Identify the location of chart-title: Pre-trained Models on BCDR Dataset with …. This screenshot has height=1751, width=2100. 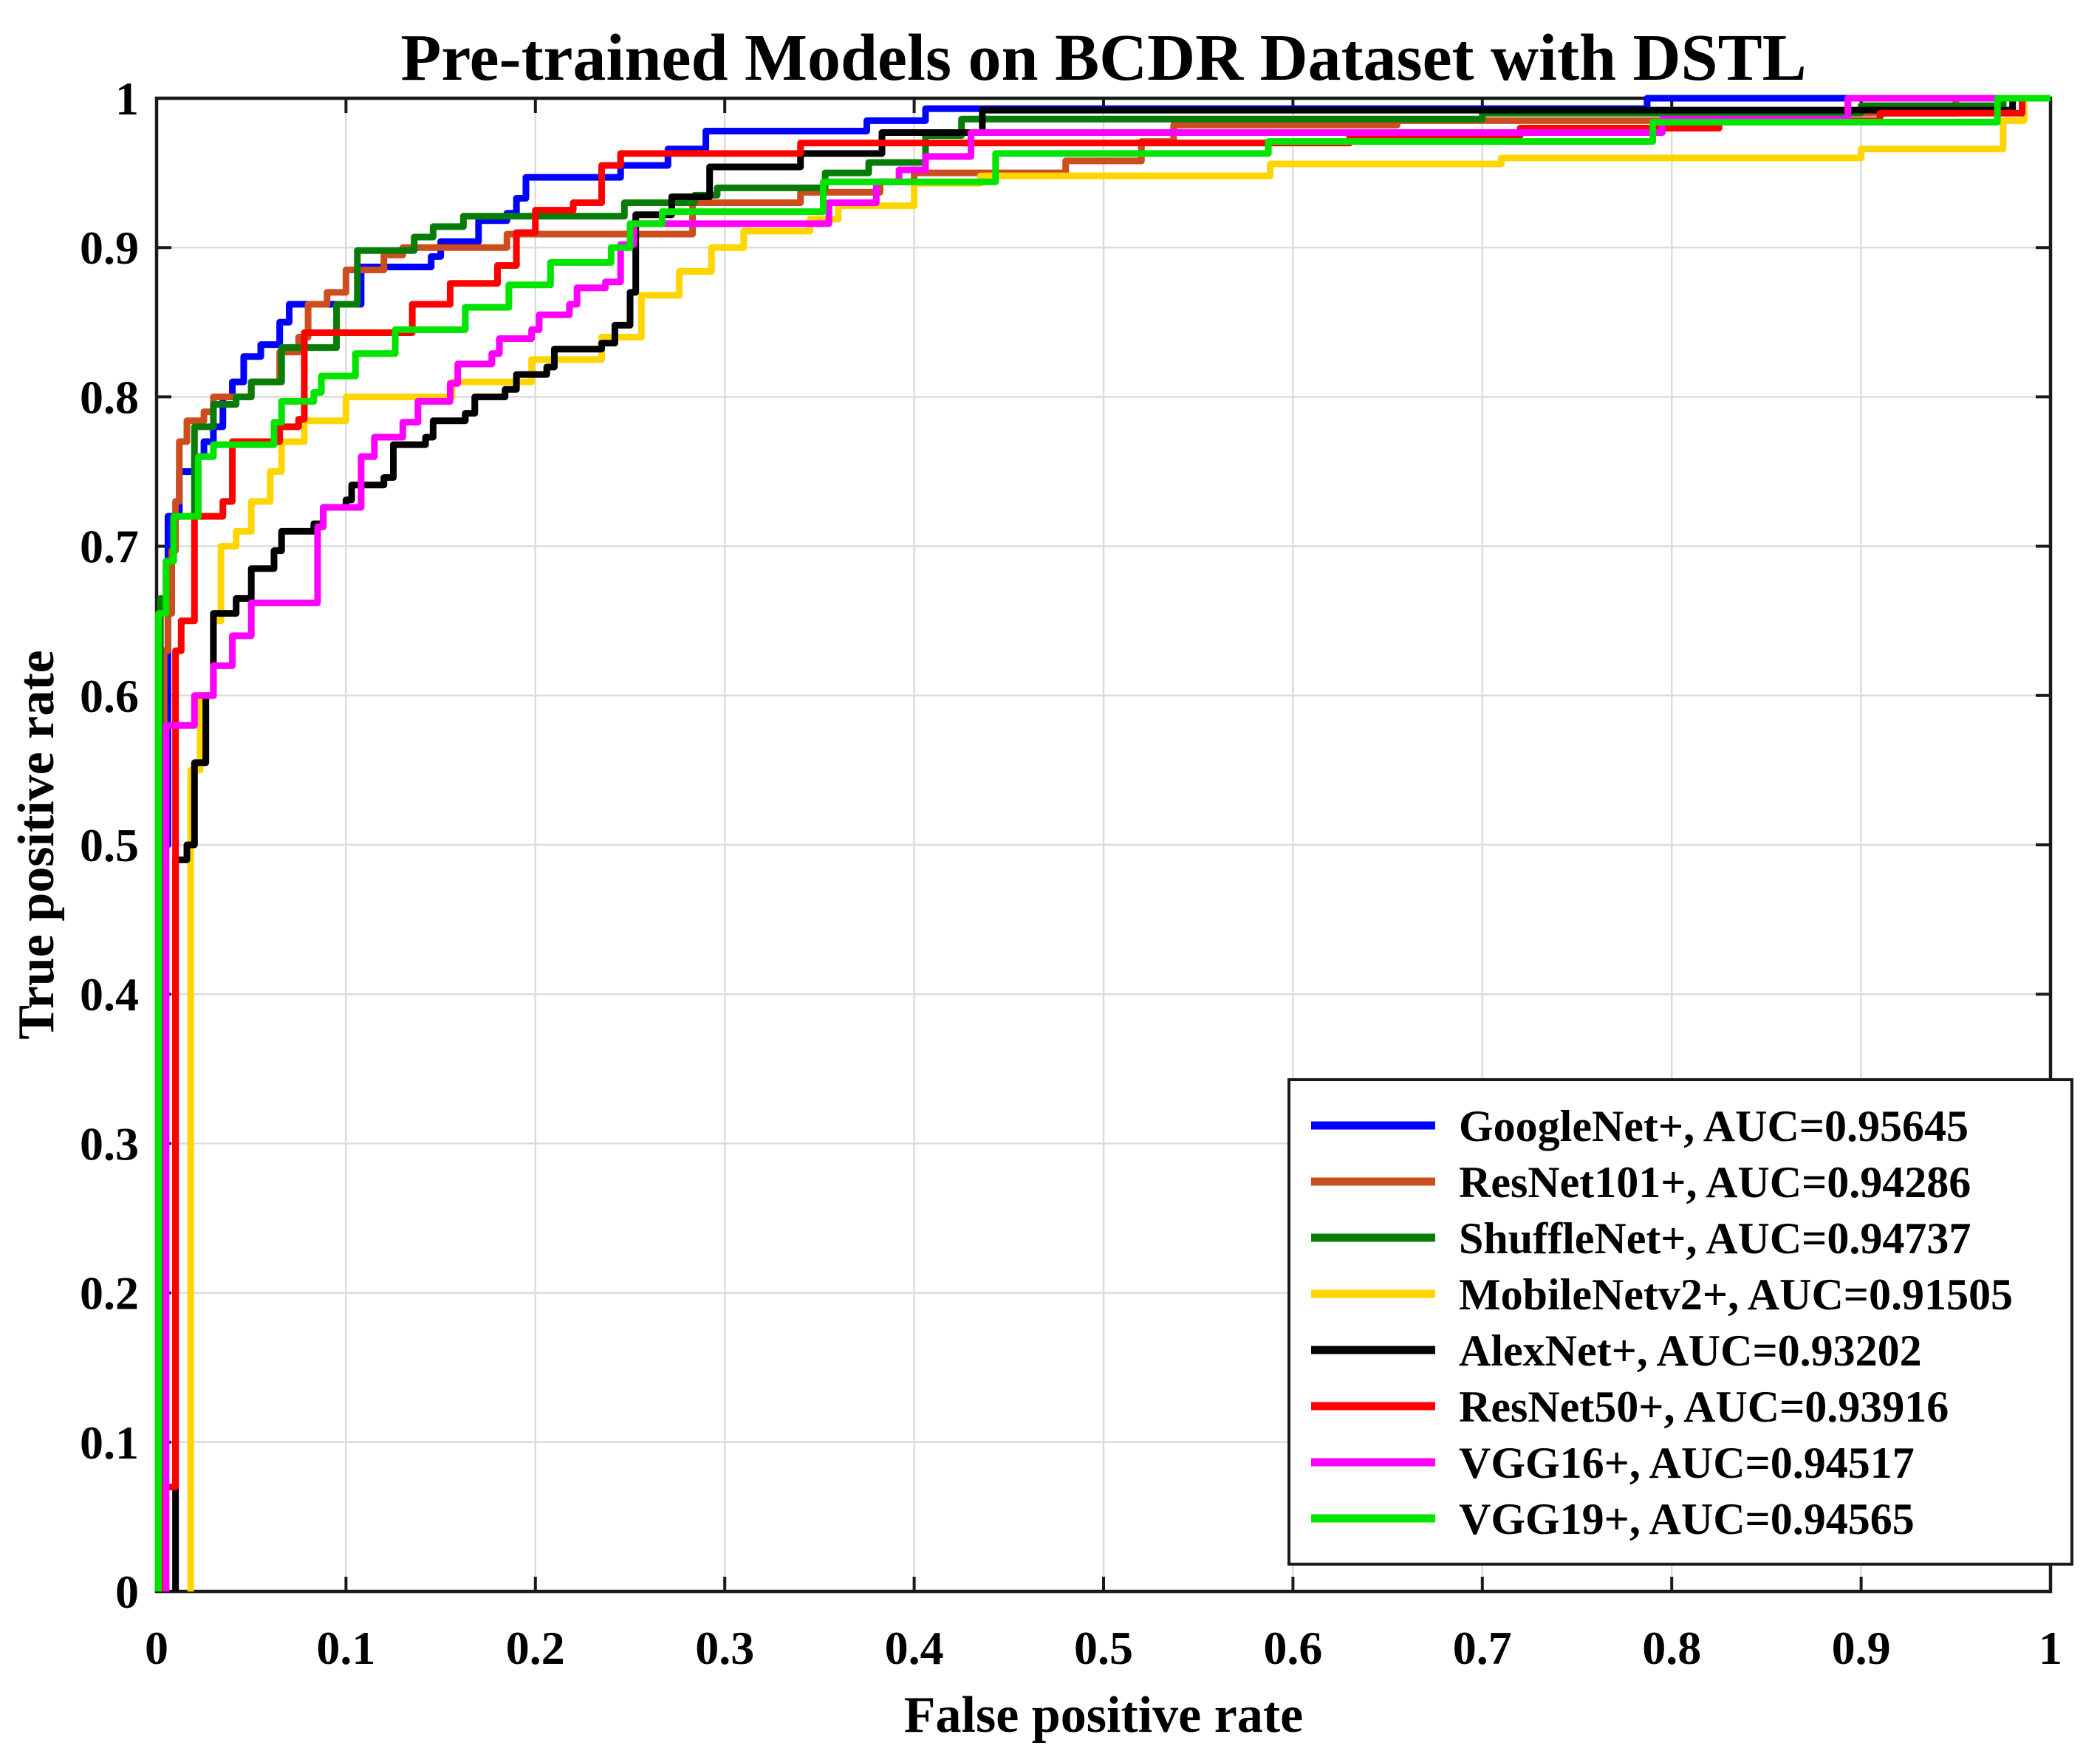
(1103, 58).